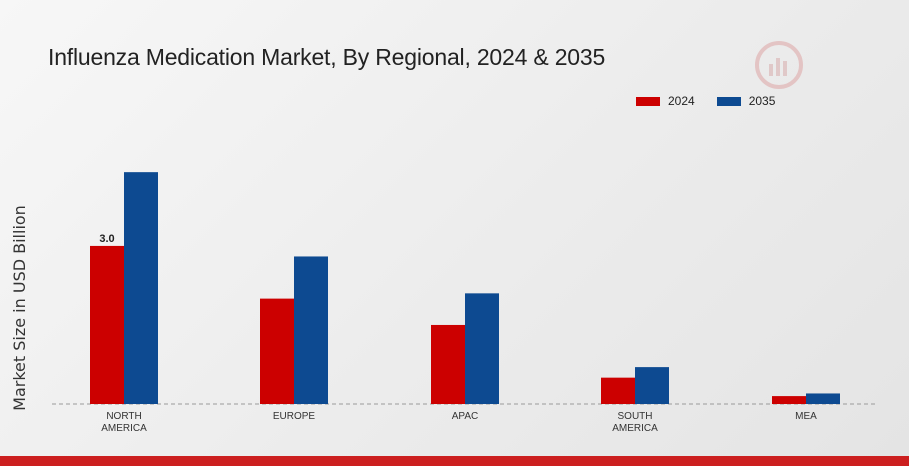 This screenshot has height=466, width=909. I want to click on x-tick-label: APAC, so click(465, 416).